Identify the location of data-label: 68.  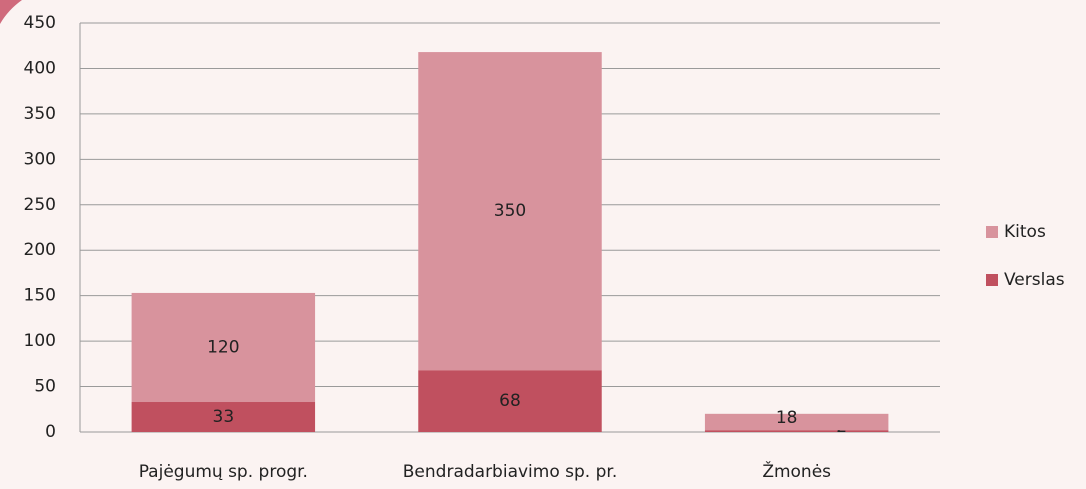
(510, 401).